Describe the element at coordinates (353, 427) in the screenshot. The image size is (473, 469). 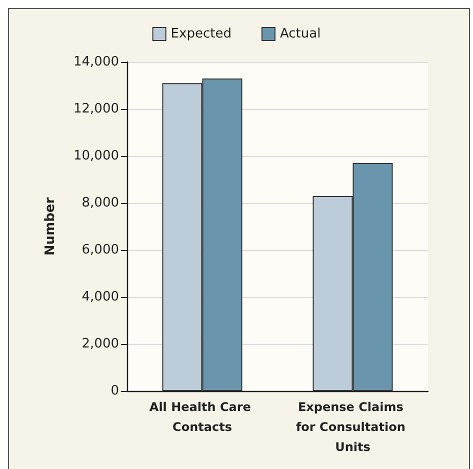
I see `x-tick-label: Expense Claims for Consultation Units` at that location.